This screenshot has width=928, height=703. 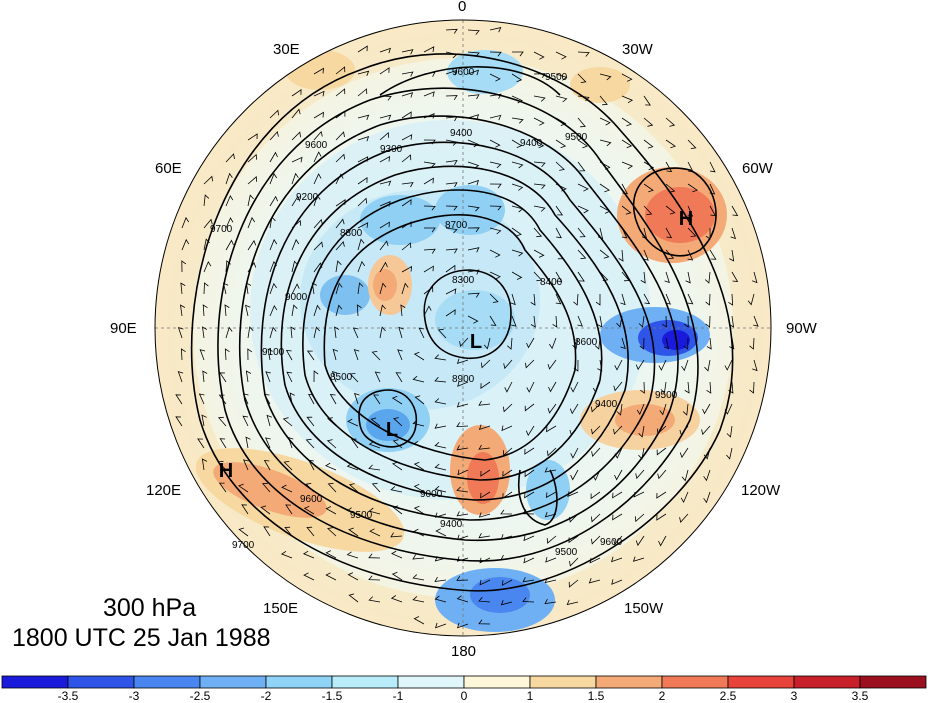 What do you see at coordinates (801, 328) in the screenshot?
I see `longitude-label: 90W` at bounding box center [801, 328].